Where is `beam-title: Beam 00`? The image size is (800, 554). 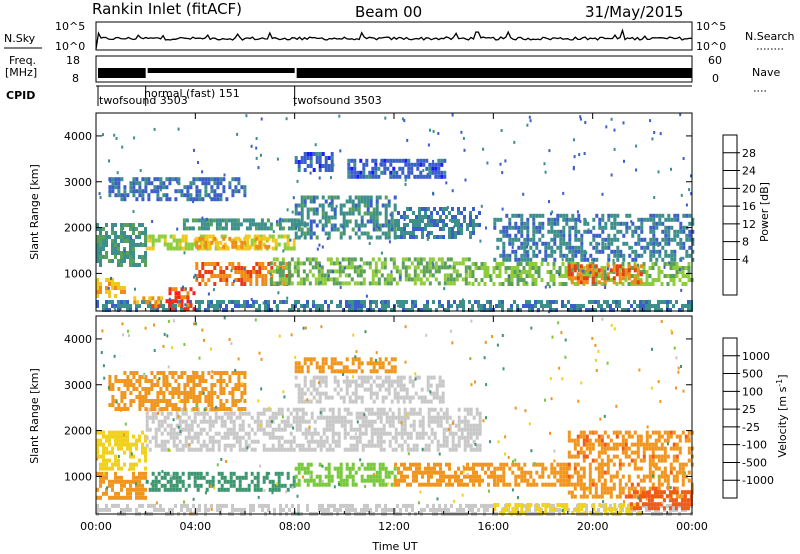 beam-title: Beam 00 is located at coordinates (388, 12).